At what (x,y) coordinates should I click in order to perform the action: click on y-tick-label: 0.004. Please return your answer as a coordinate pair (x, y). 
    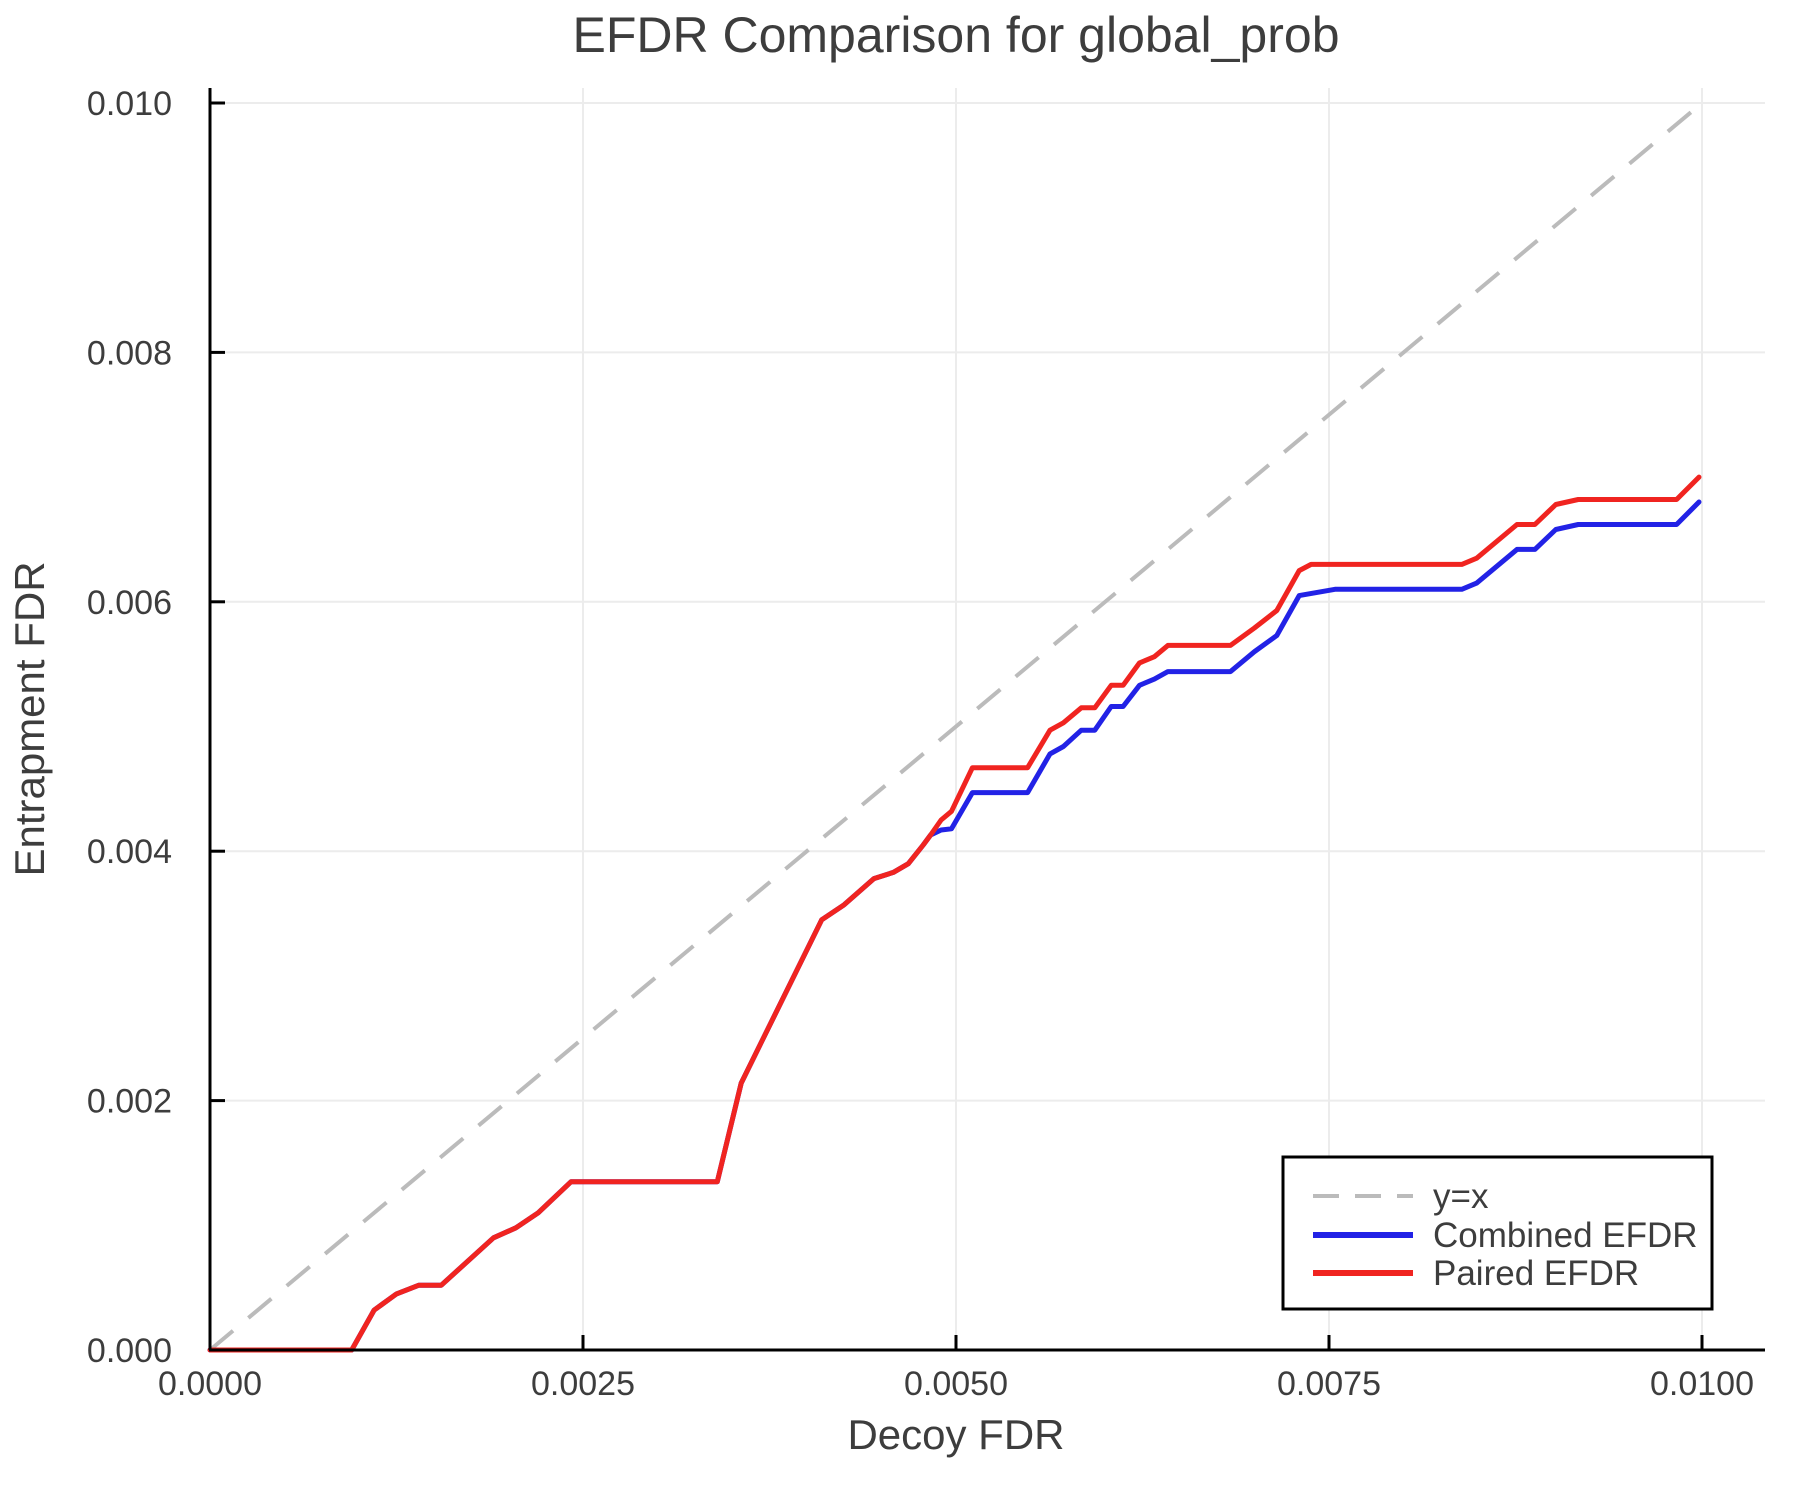
    Looking at the image, I should click on (129, 852).